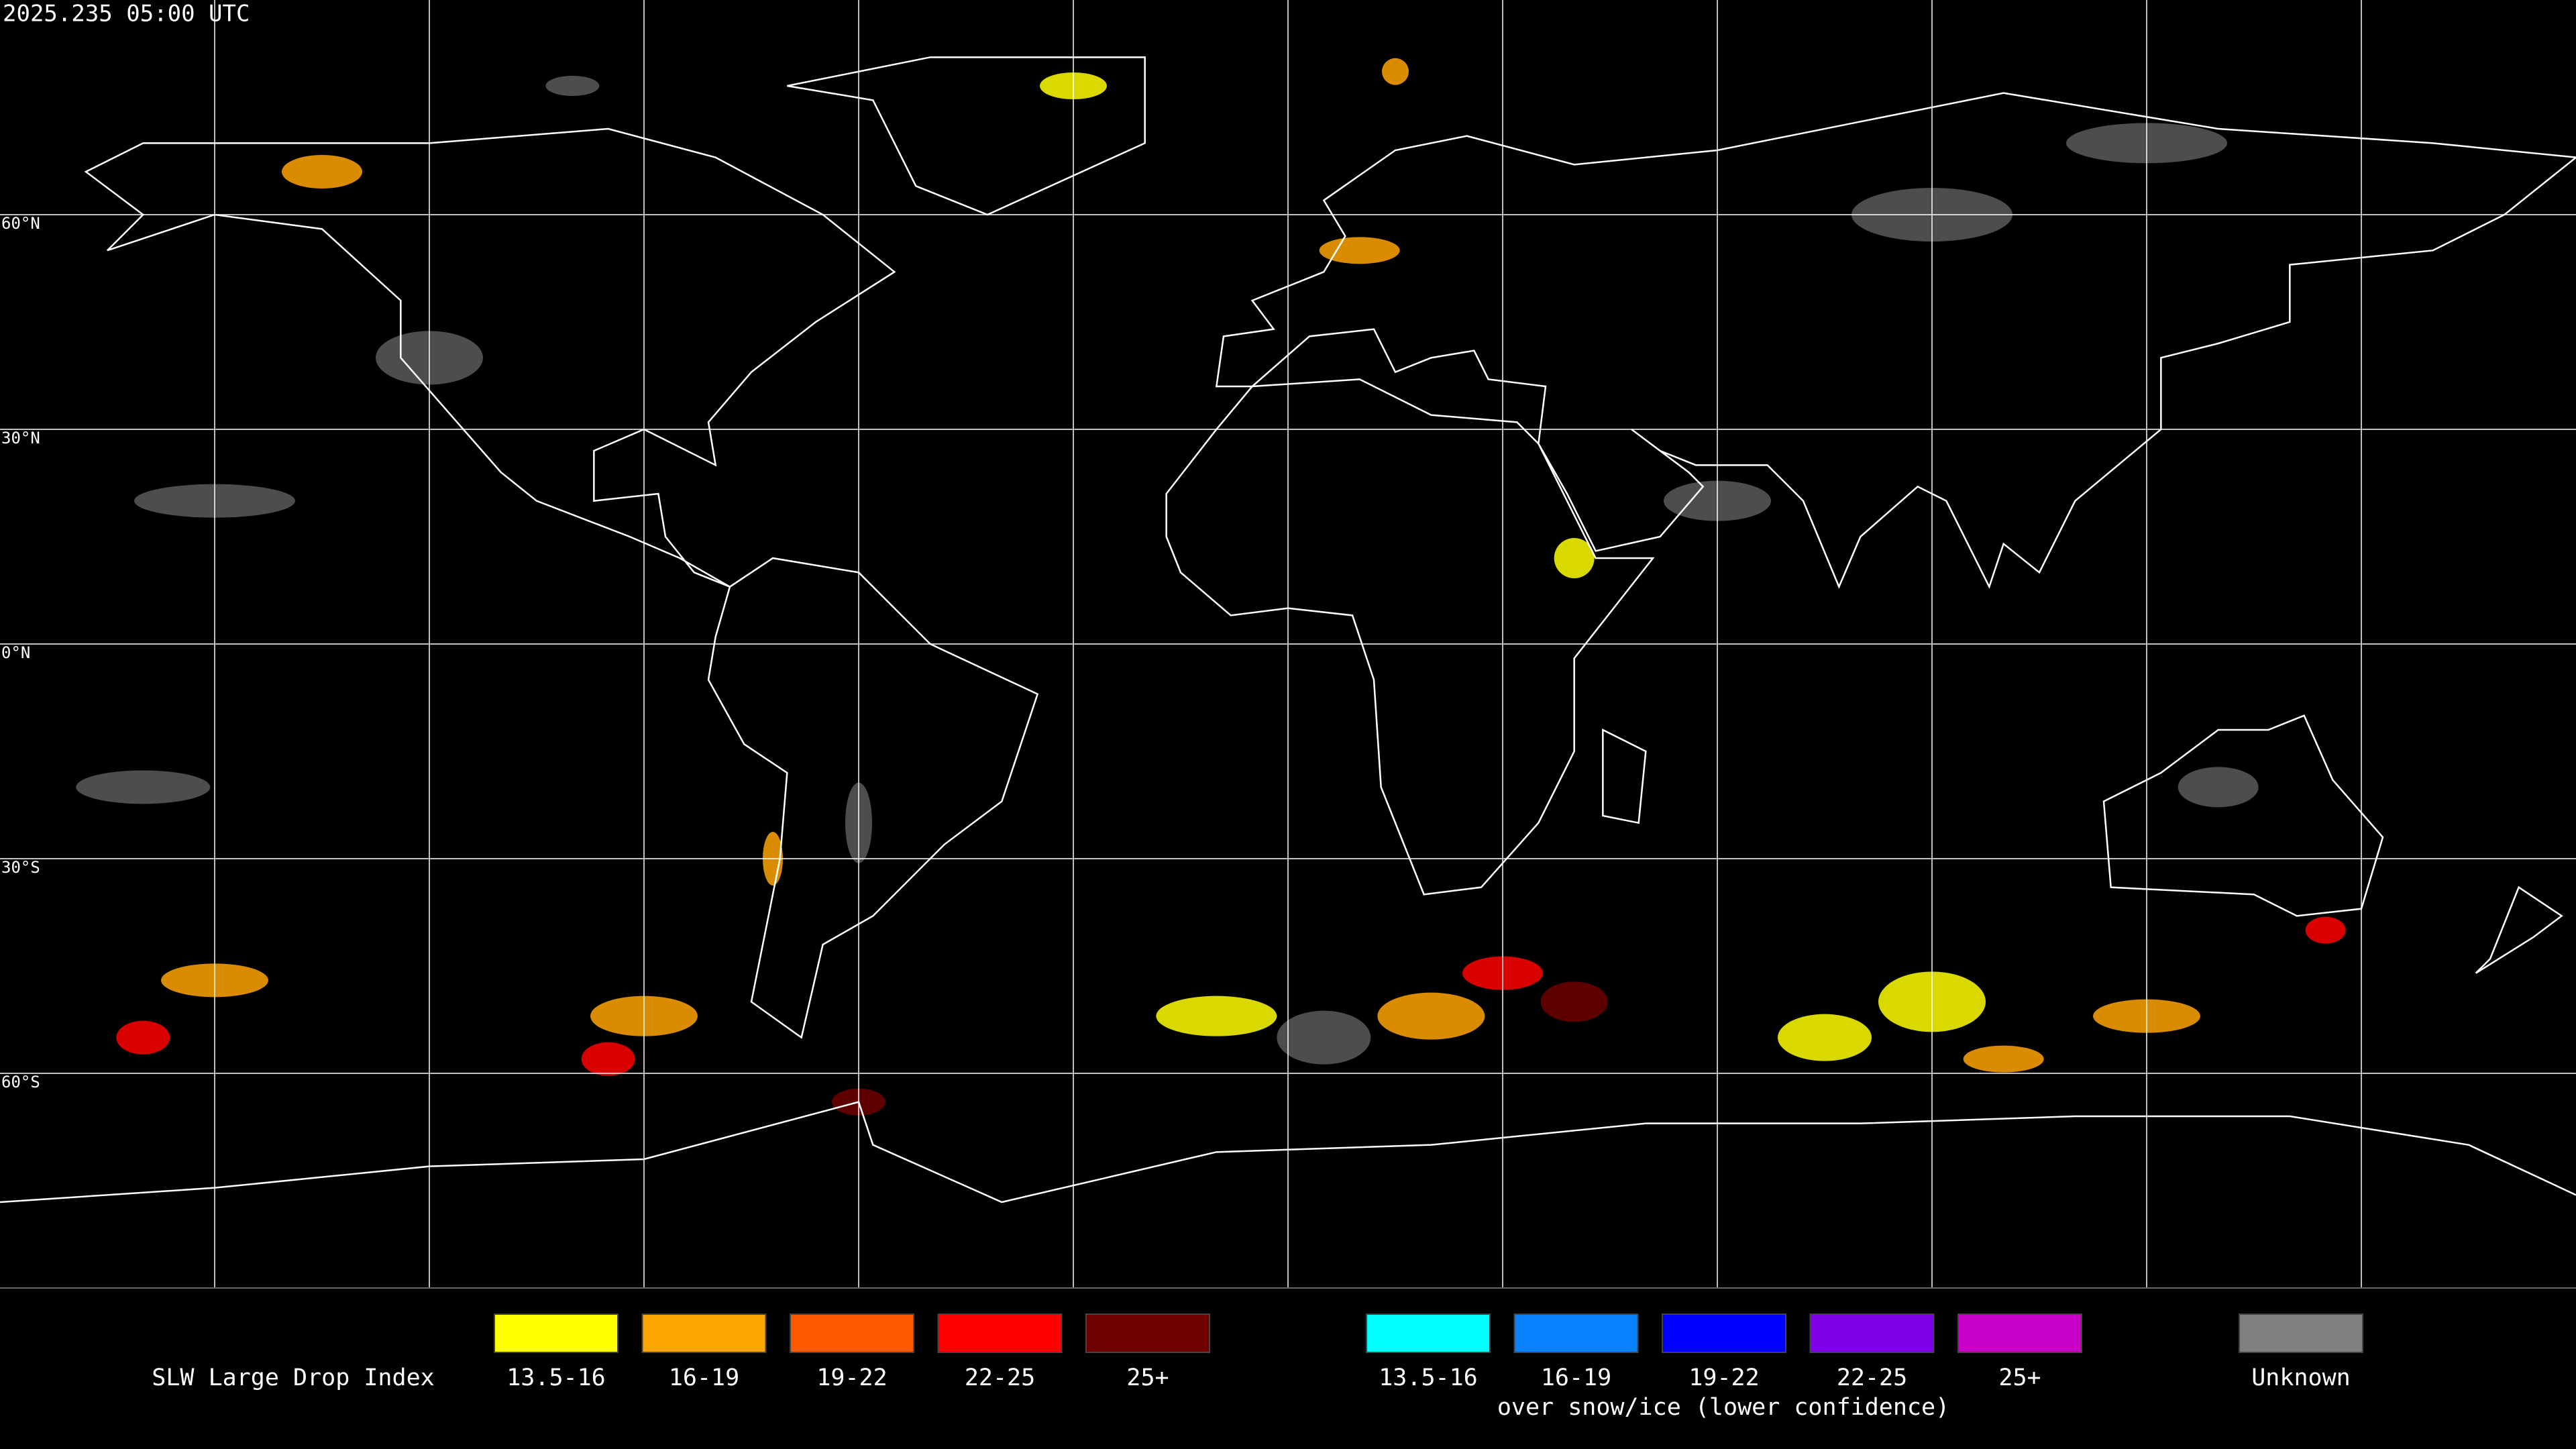 The image size is (2576, 1449). Describe the element at coordinates (20, 223) in the screenshot. I see `latitude-label: 60°N` at that location.